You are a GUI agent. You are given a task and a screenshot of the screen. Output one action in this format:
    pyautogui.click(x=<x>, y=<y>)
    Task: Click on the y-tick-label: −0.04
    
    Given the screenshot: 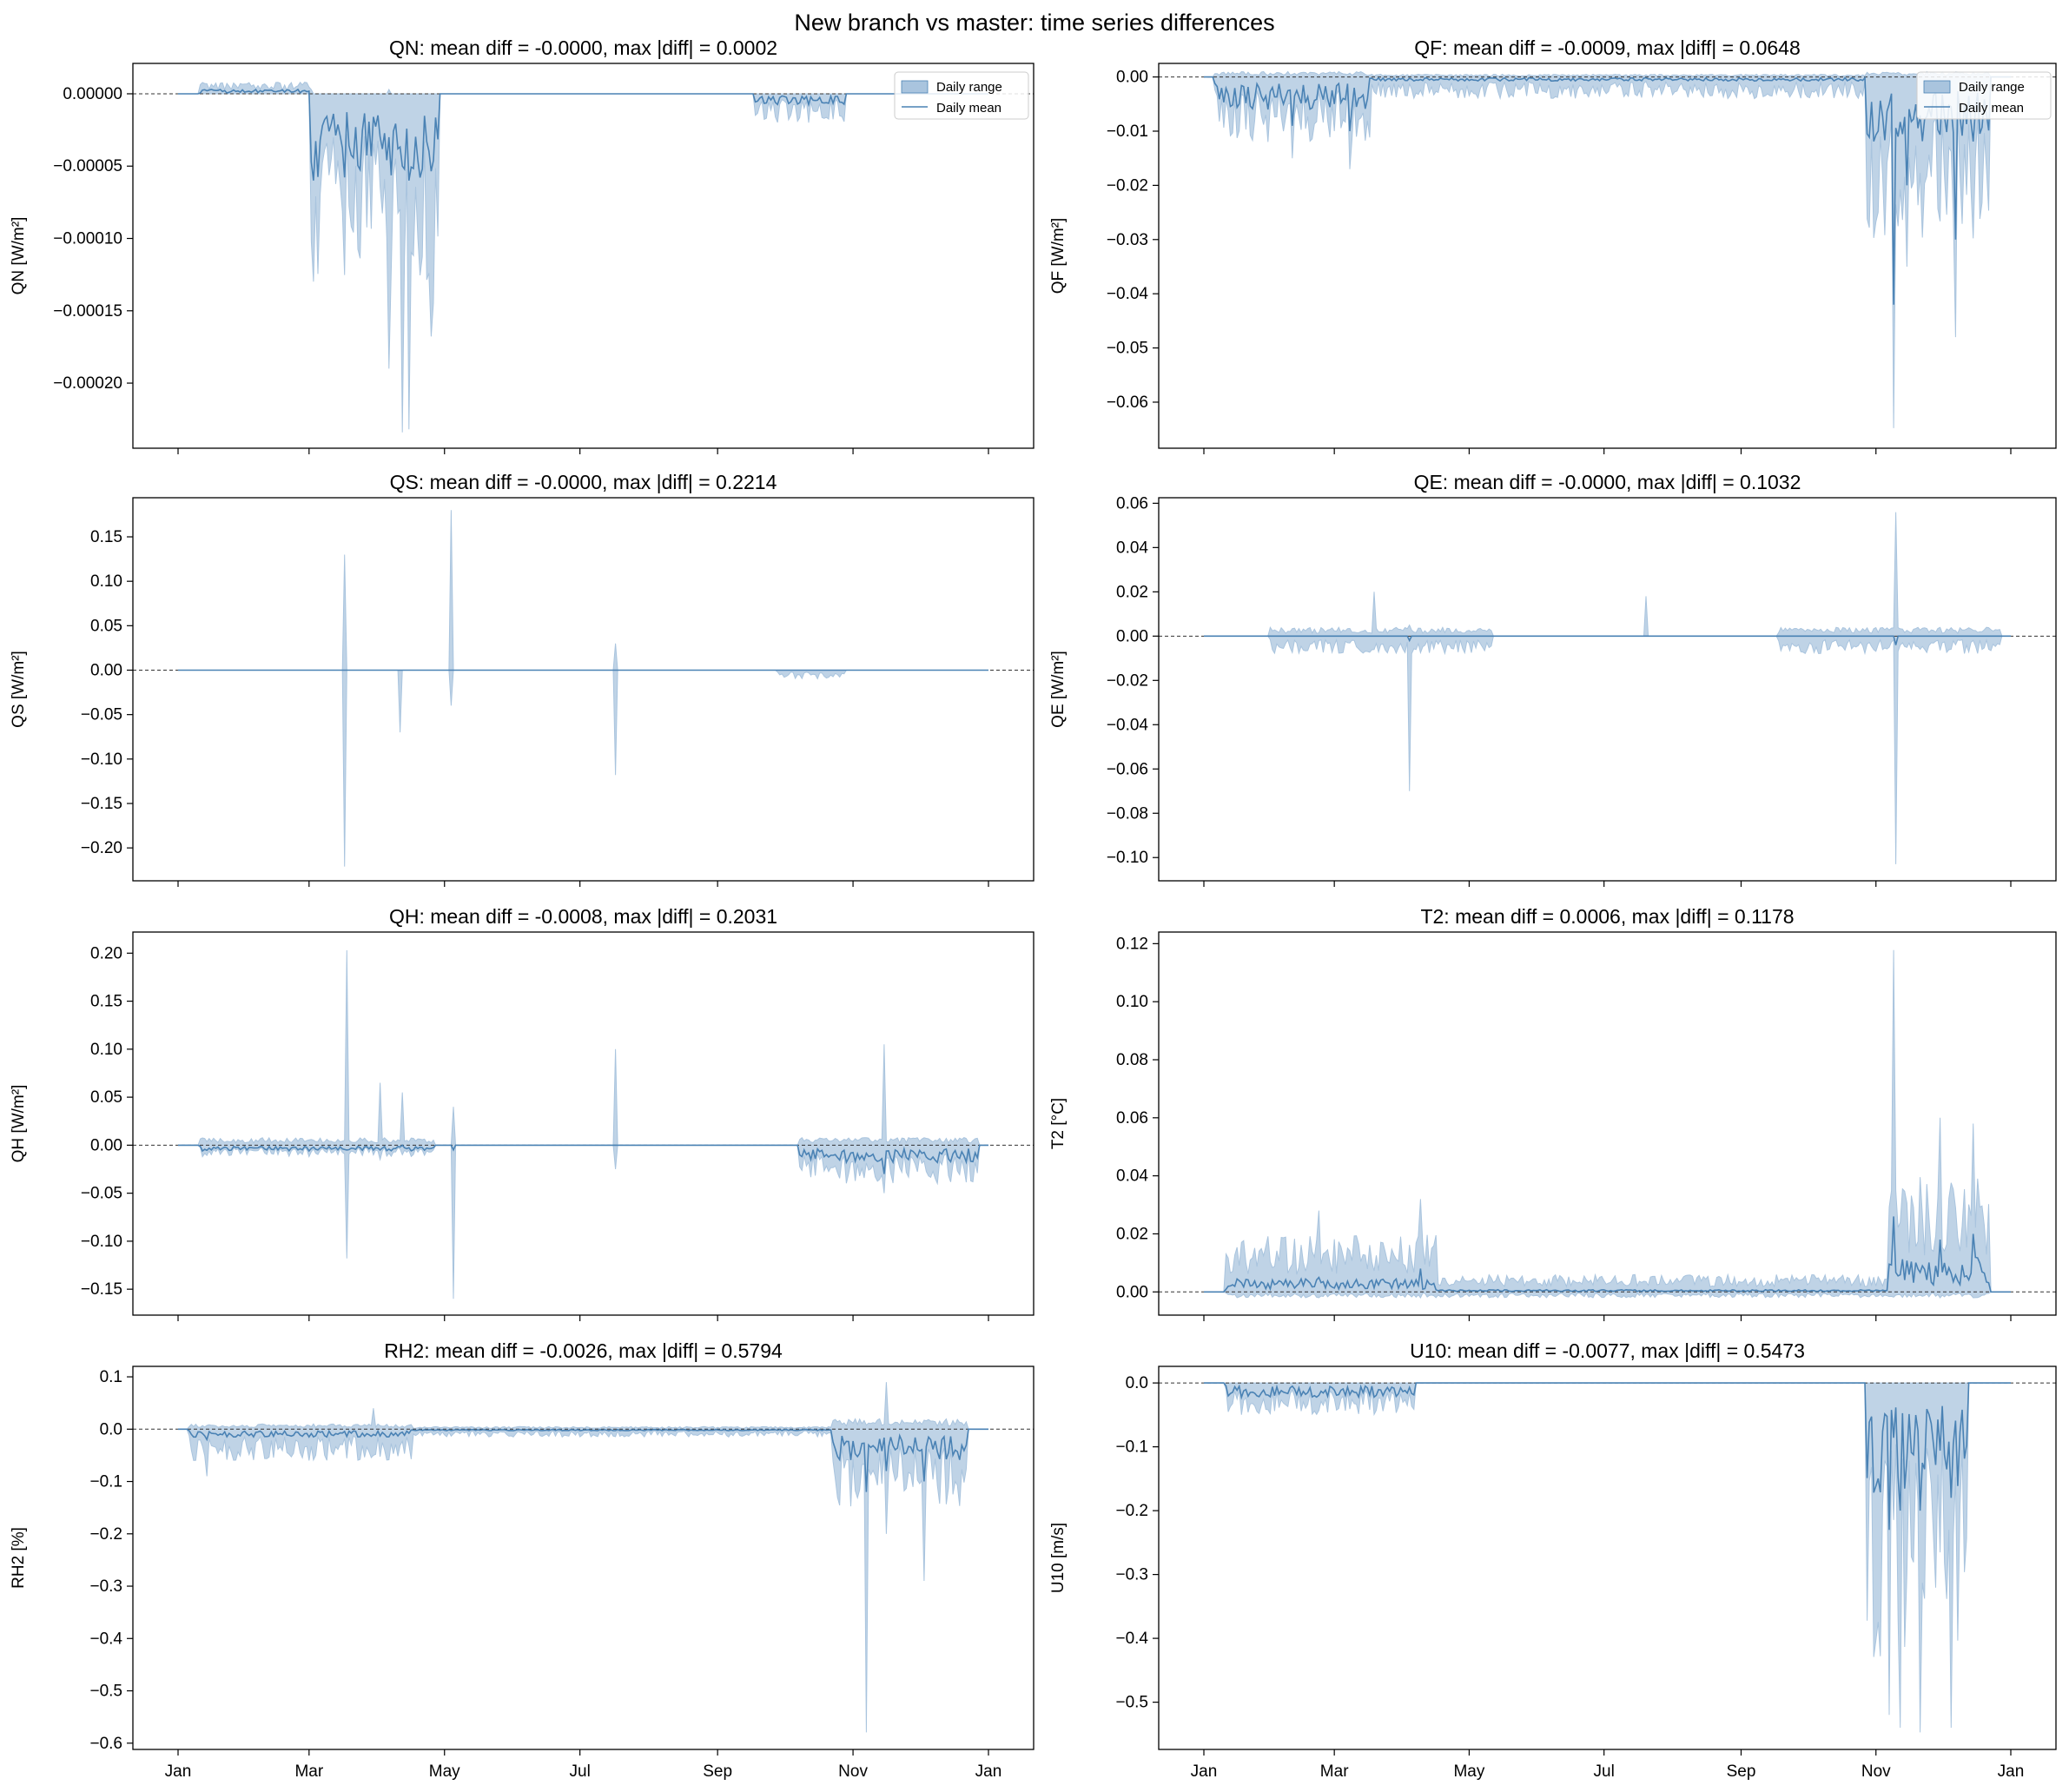 What is the action you would take?
    pyautogui.click(x=1128, y=725)
    